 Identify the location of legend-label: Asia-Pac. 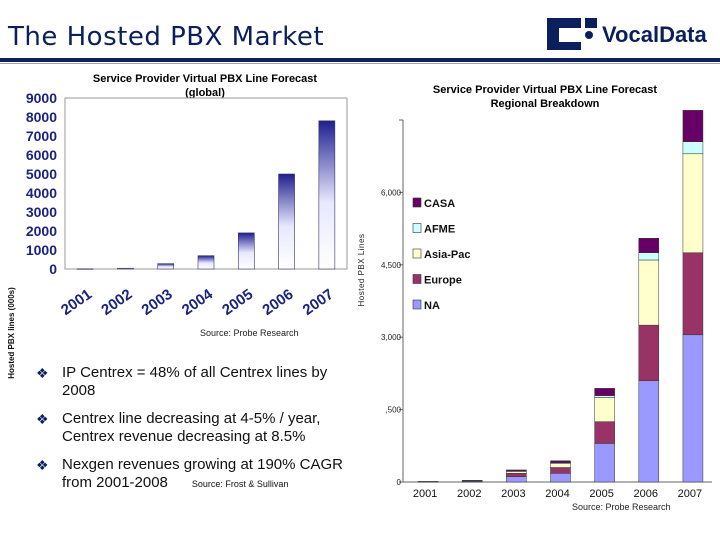
(447, 255).